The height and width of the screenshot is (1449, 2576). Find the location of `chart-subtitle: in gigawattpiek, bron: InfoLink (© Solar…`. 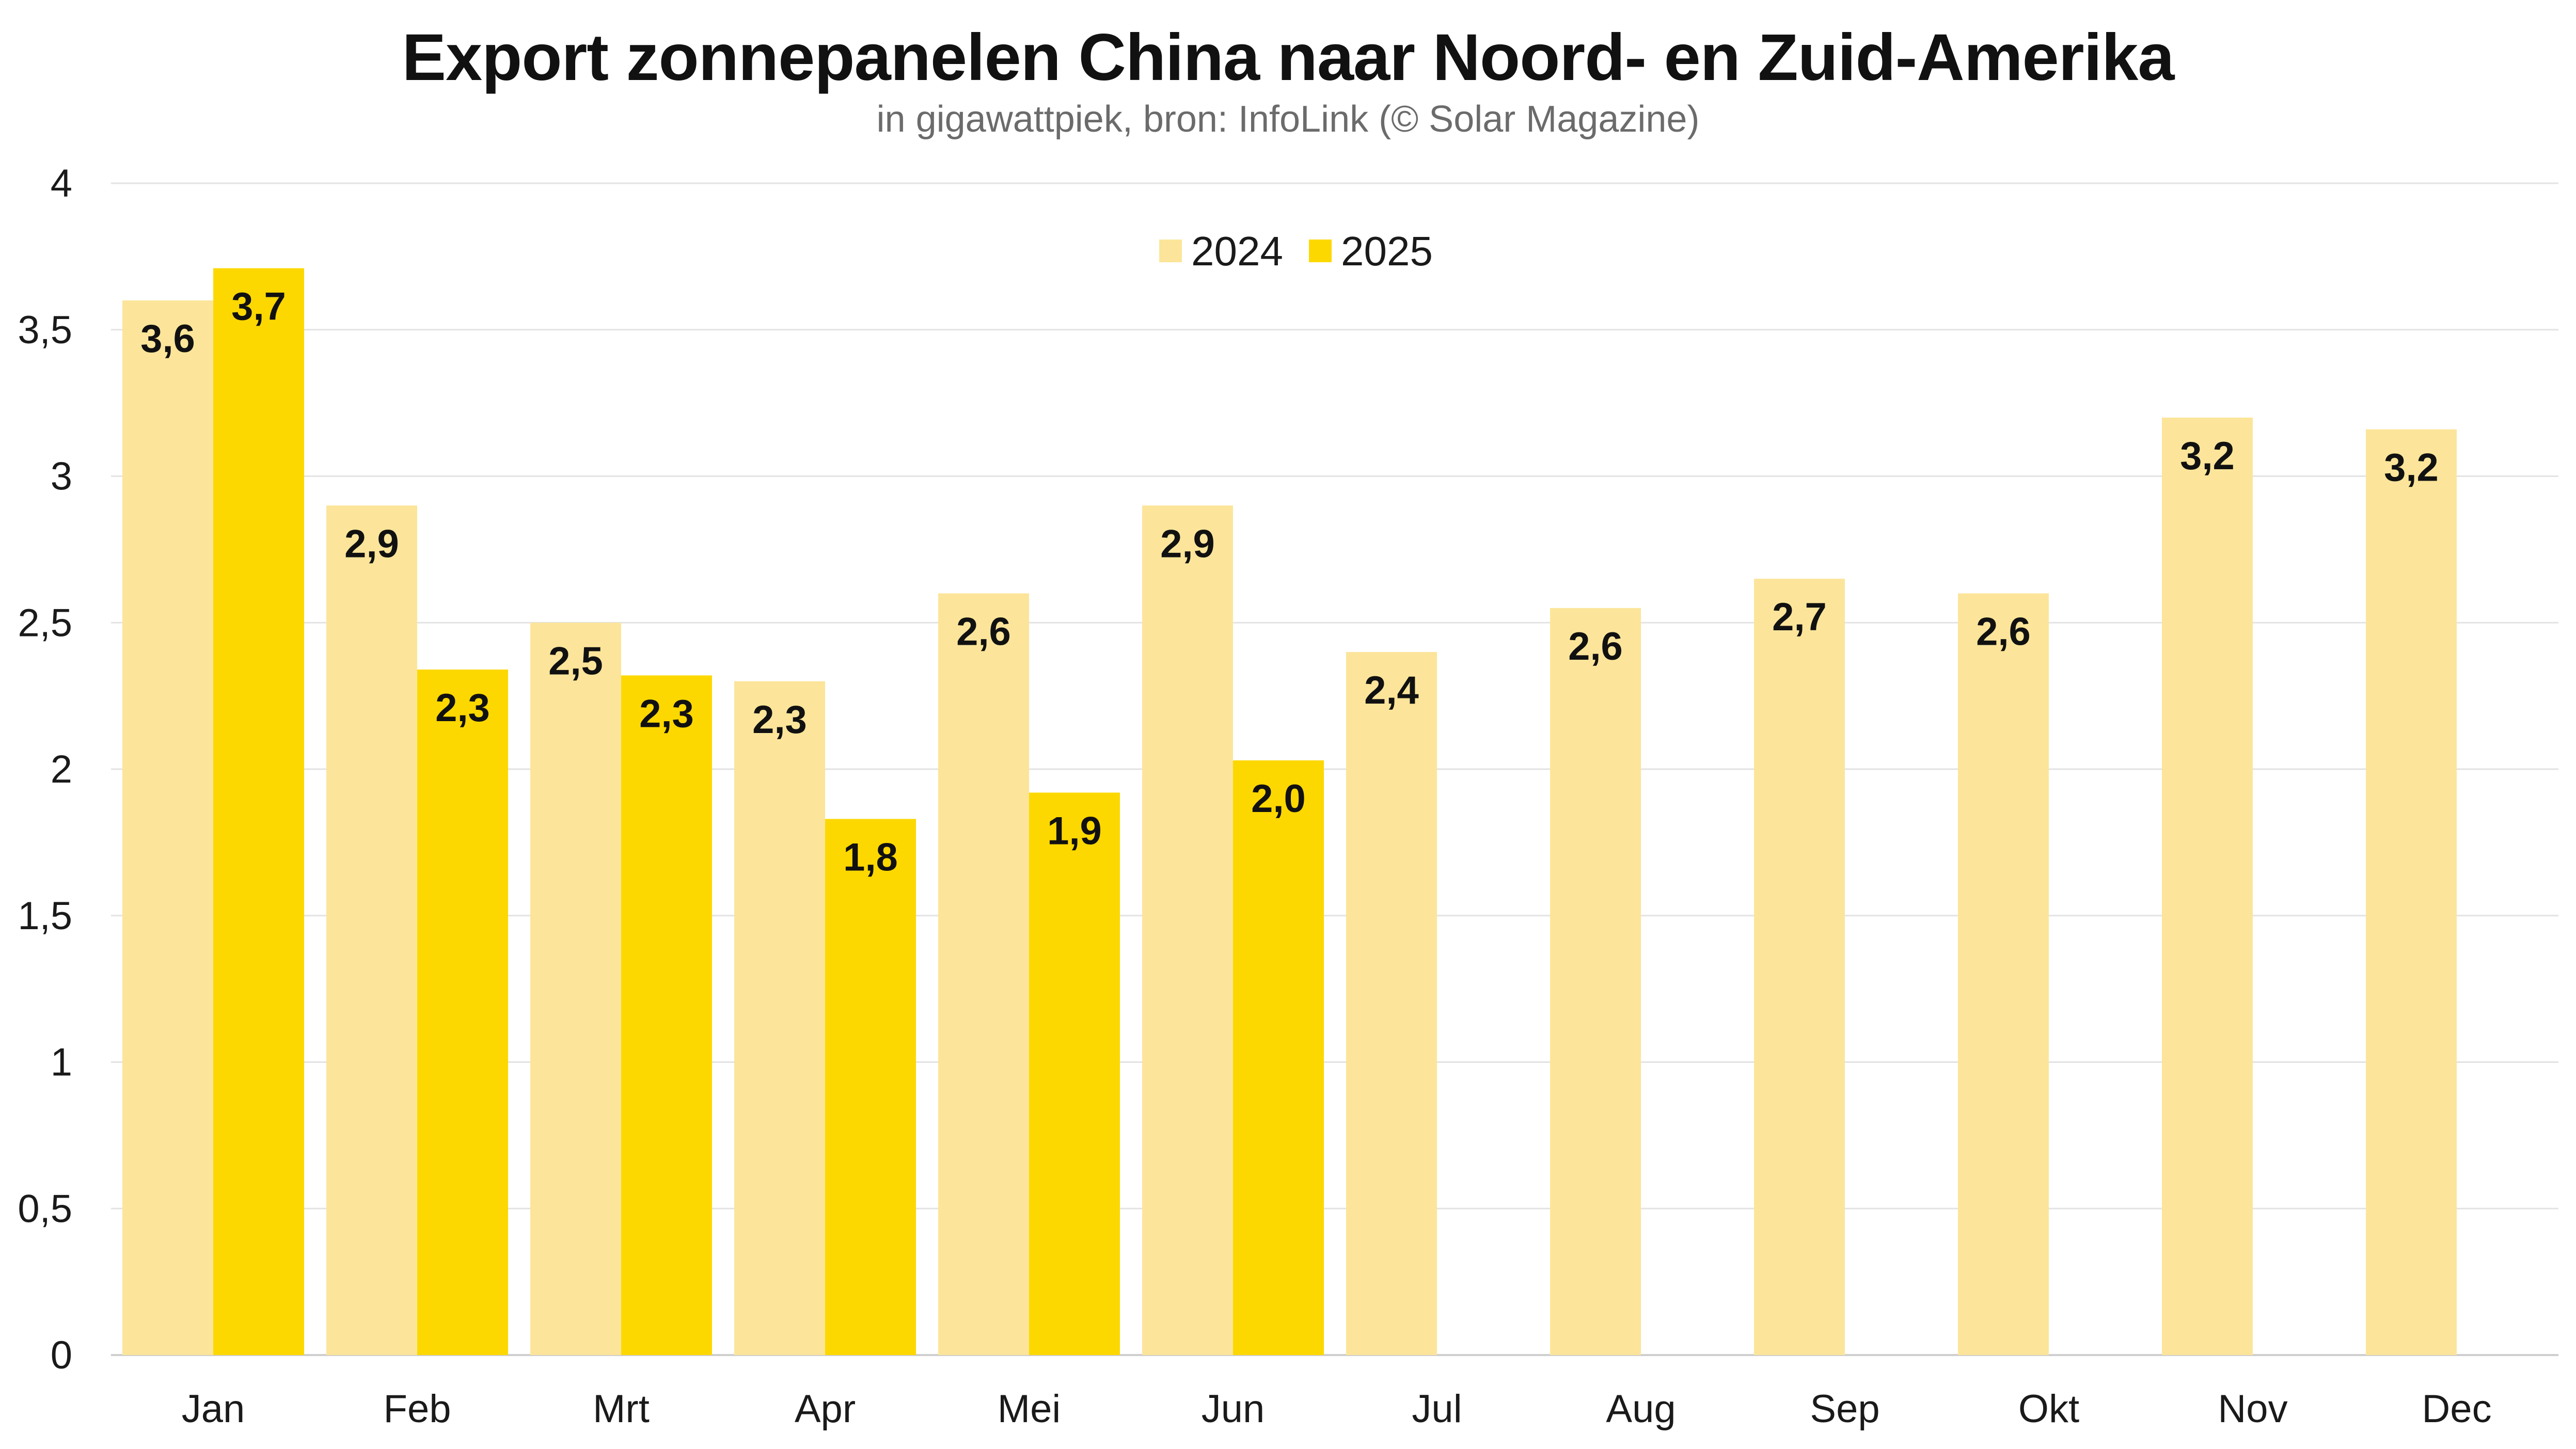

chart-subtitle: in gigawattpiek, bron: InfoLink (© Solar… is located at coordinates (1288, 119).